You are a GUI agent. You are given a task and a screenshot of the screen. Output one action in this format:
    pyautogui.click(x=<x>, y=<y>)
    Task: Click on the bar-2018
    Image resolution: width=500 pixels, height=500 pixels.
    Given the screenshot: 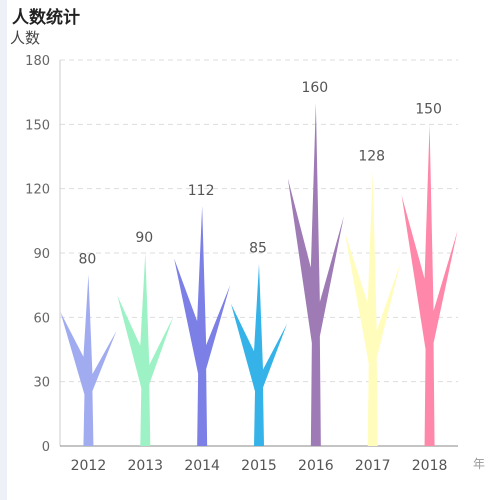 What is the action you would take?
    pyautogui.click(x=429, y=285)
    